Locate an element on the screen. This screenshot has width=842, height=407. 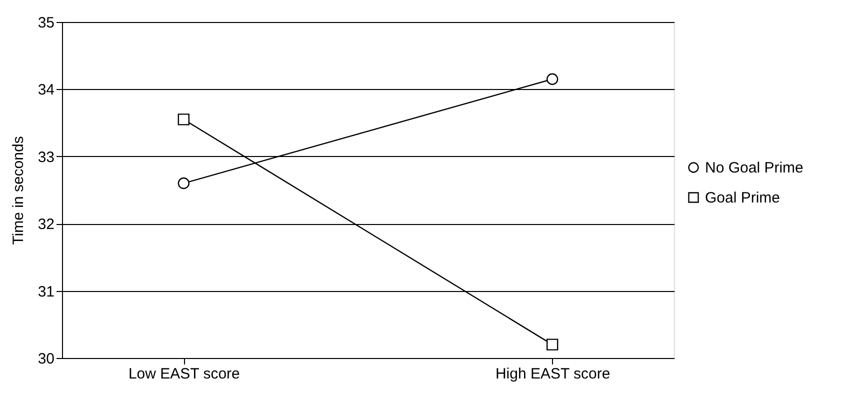
y-tick-label: 33 is located at coordinates (46, 157).